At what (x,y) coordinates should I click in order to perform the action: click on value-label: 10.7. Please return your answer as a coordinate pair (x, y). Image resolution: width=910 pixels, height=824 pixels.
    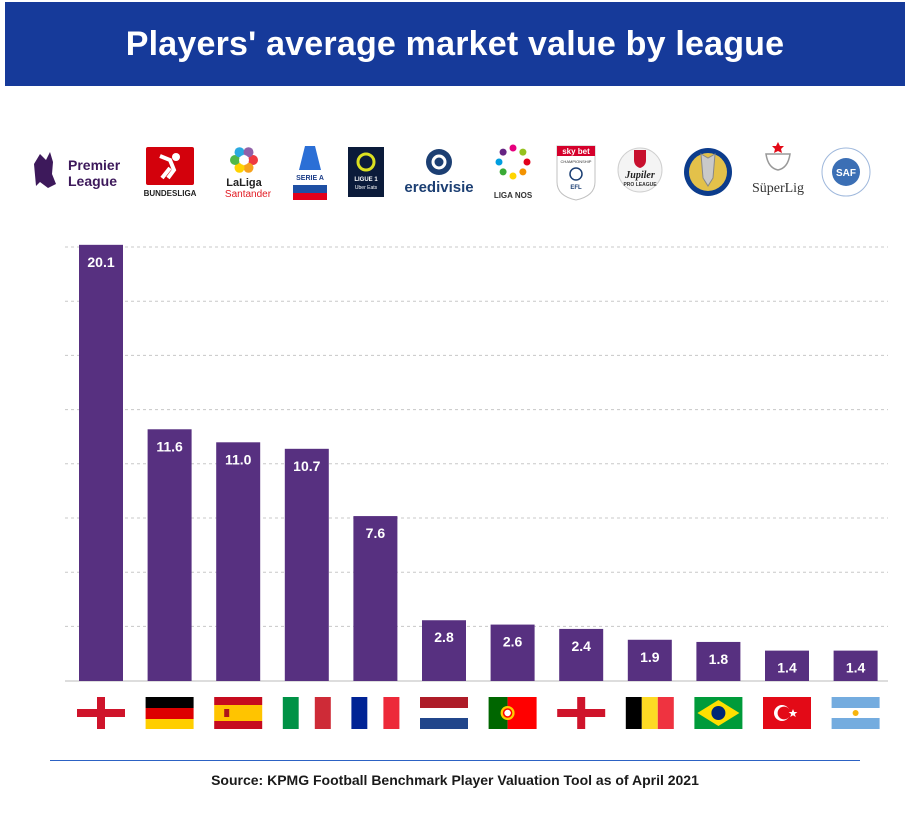
    Looking at the image, I should click on (306, 466).